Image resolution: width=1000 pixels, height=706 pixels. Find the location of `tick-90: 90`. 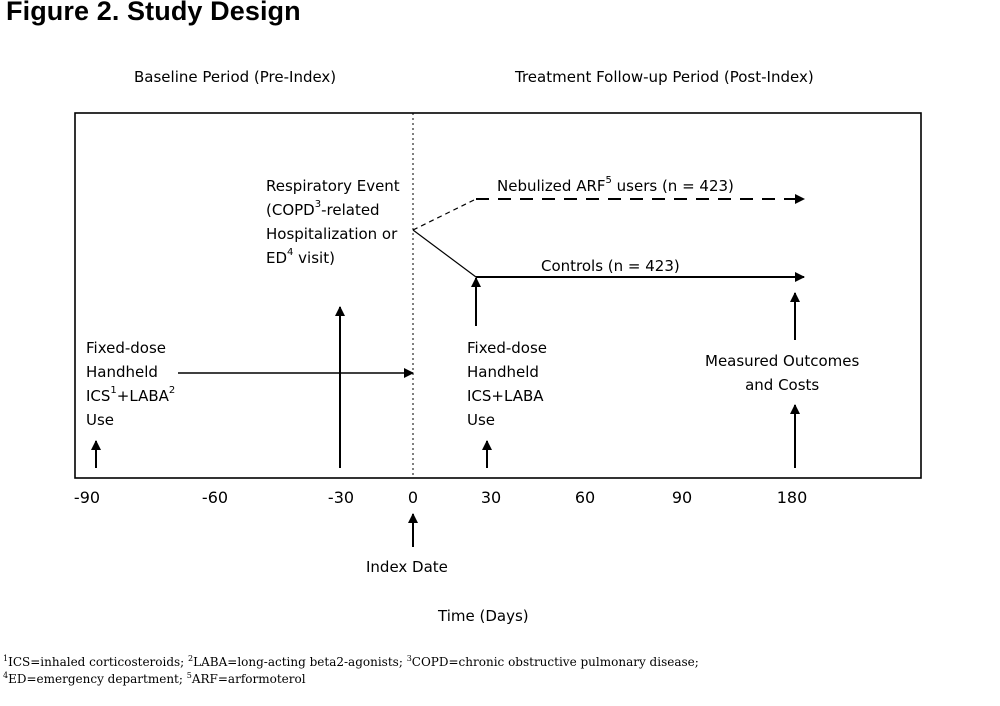

tick-90: 90 is located at coordinates (682, 497).